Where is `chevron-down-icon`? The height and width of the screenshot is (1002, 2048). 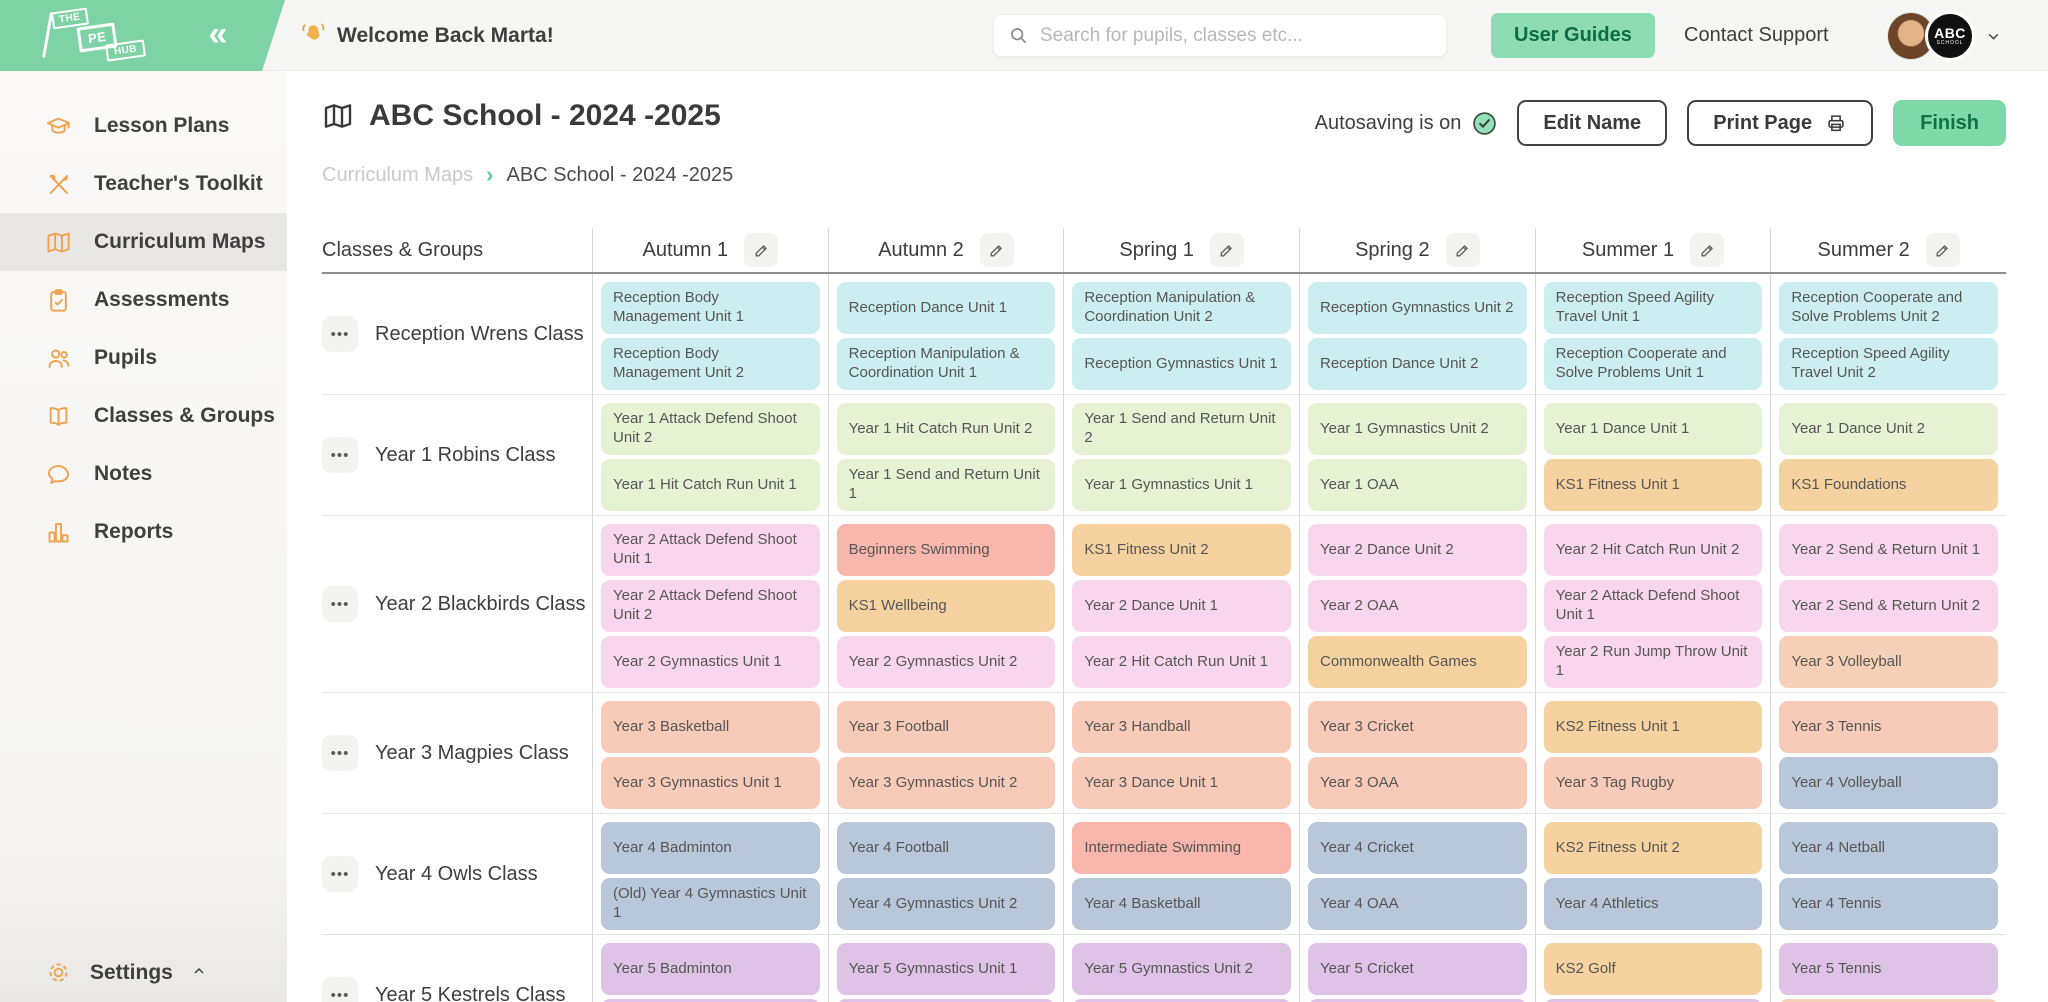 chevron-down-icon is located at coordinates (1993, 36).